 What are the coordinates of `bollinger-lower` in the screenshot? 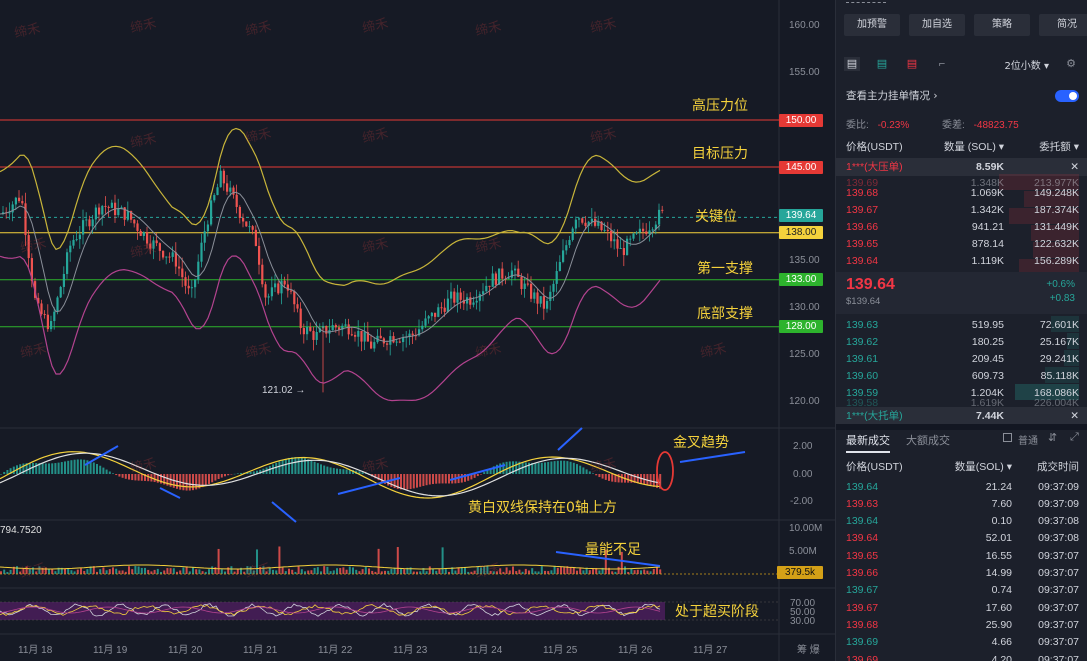 It's located at (330, 328).